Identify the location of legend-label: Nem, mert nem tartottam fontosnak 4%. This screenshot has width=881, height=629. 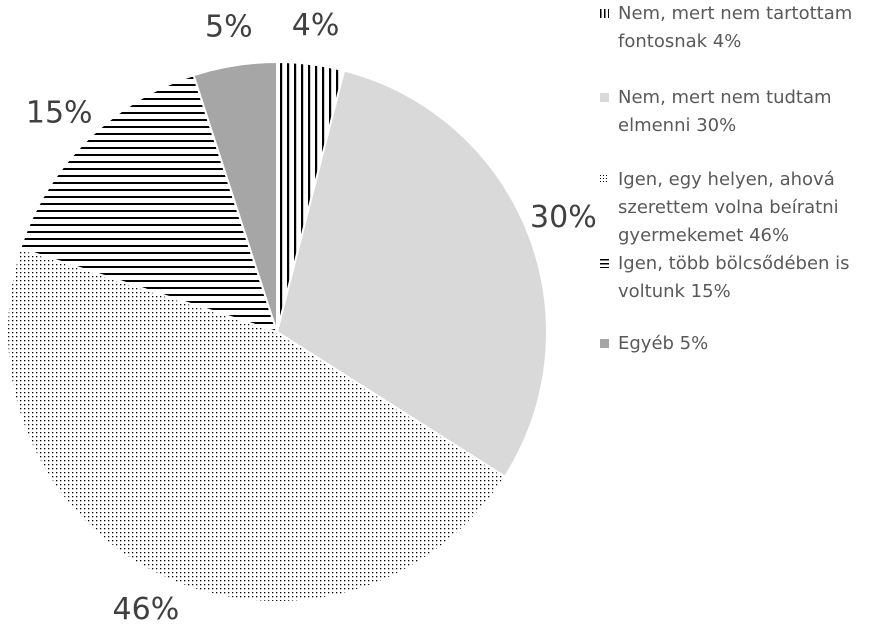
(735, 27).